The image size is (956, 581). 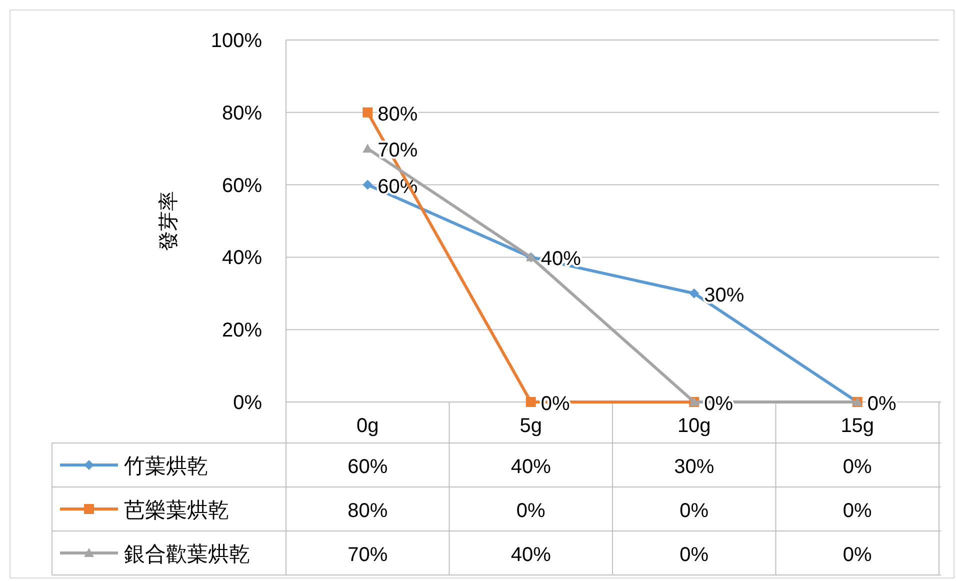 I want to click on y-tick-label: 100%, so click(x=236, y=41).